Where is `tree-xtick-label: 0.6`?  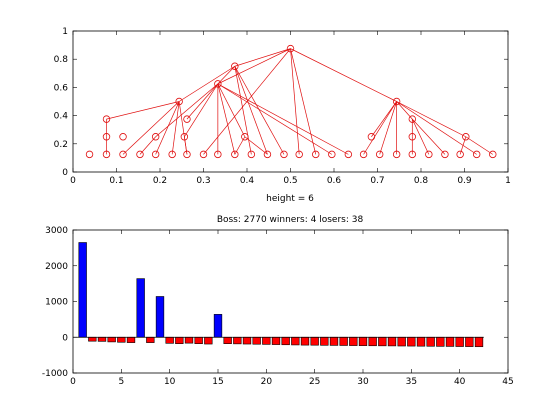 tree-xtick-label: 0.6 is located at coordinates (334, 181).